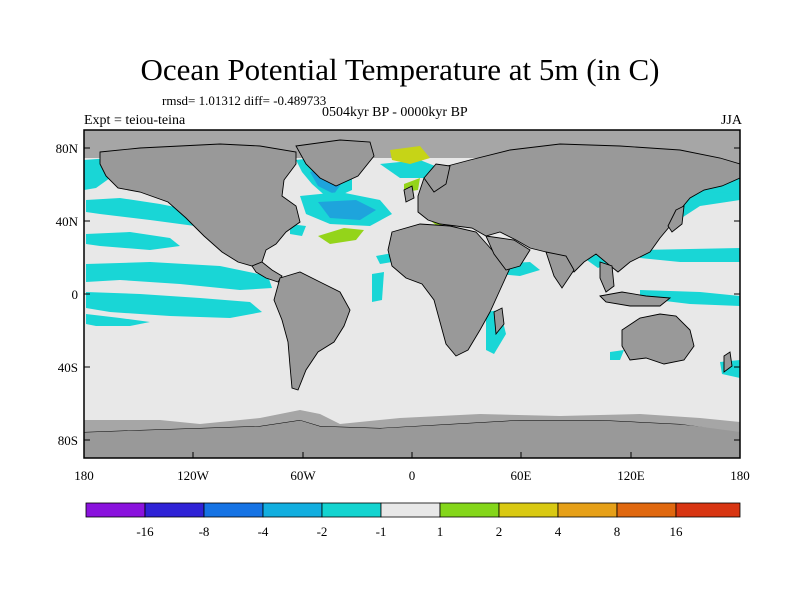 This screenshot has height=600, width=800. Describe the element at coordinates (740, 475) in the screenshot. I see `lon-label-180e: 180` at that location.